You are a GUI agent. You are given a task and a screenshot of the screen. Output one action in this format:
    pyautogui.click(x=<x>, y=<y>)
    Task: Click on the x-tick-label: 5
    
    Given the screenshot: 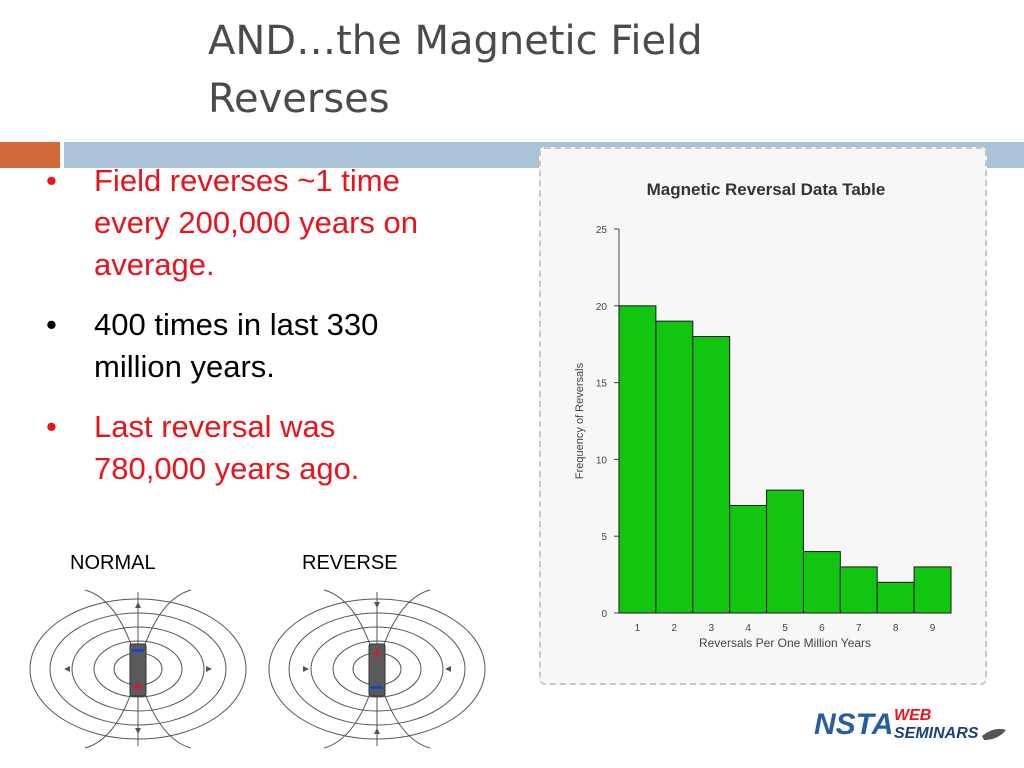 What is the action you would take?
    pyautogui.click(x=785, y=628)
    